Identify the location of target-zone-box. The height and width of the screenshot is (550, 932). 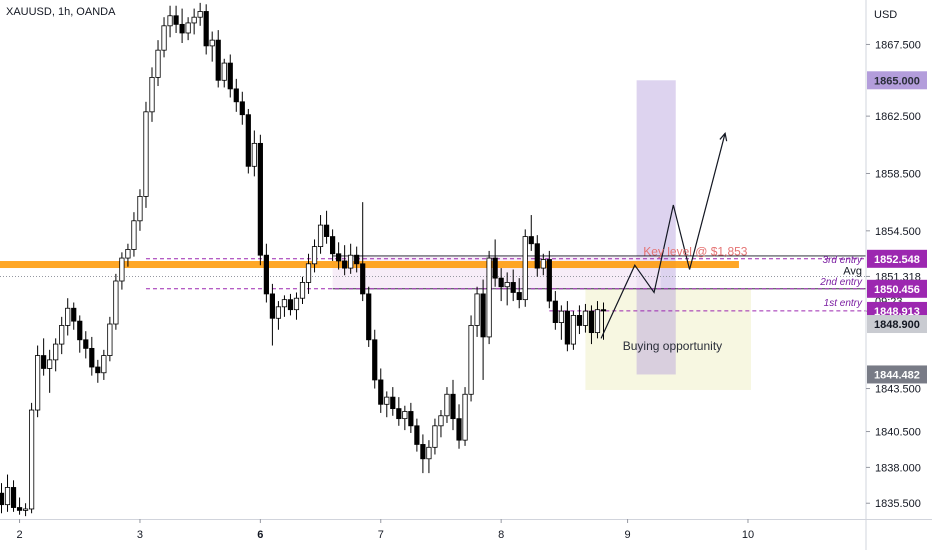
(656, 227).